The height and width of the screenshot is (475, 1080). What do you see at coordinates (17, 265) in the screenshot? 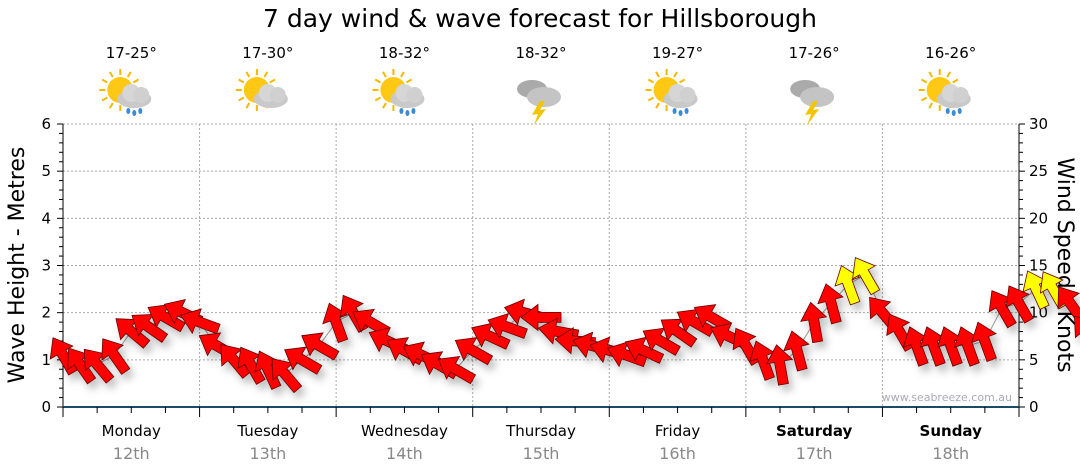
I see `y-axis-label-left: Wave Height - Metres` at bounding box center [17, 265].